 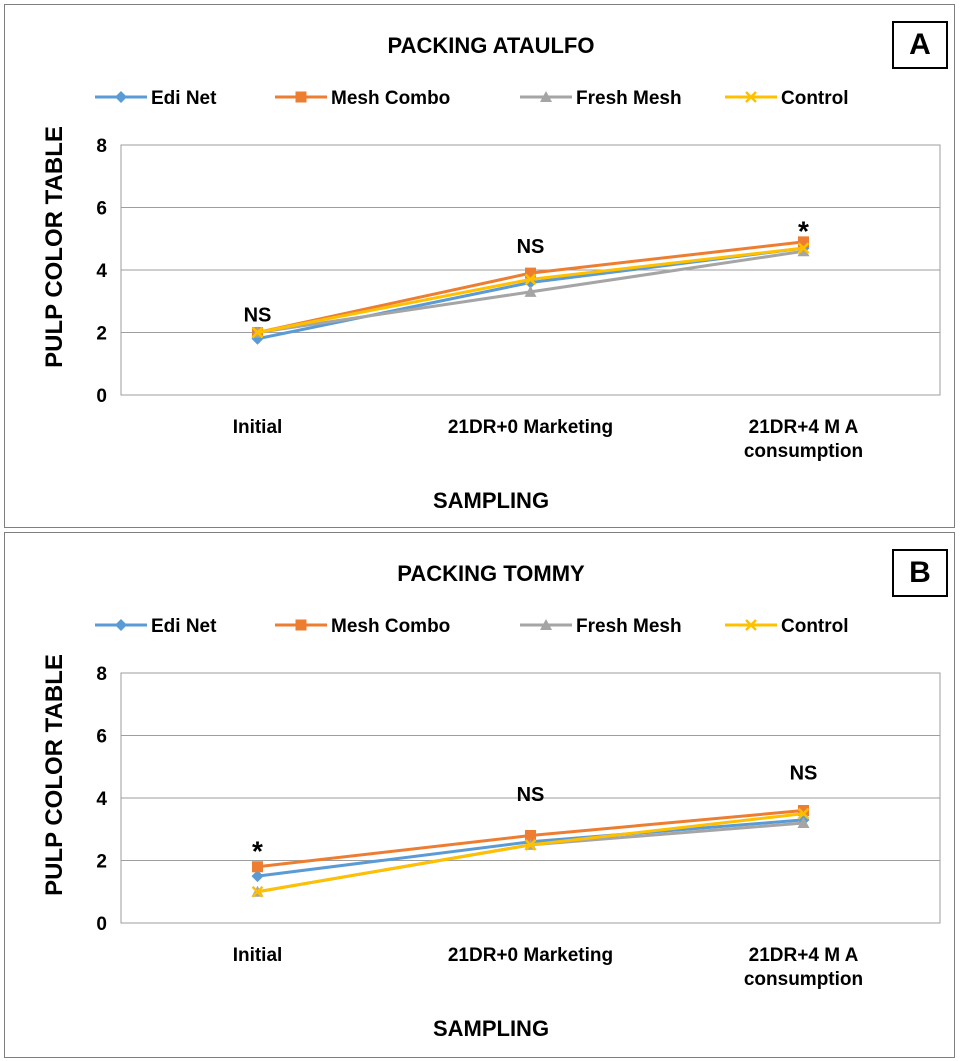 What do you see at coordinates (920, 45) in the screenshot?
I see `panel-label-a: A` at bounding box center [920, 45].